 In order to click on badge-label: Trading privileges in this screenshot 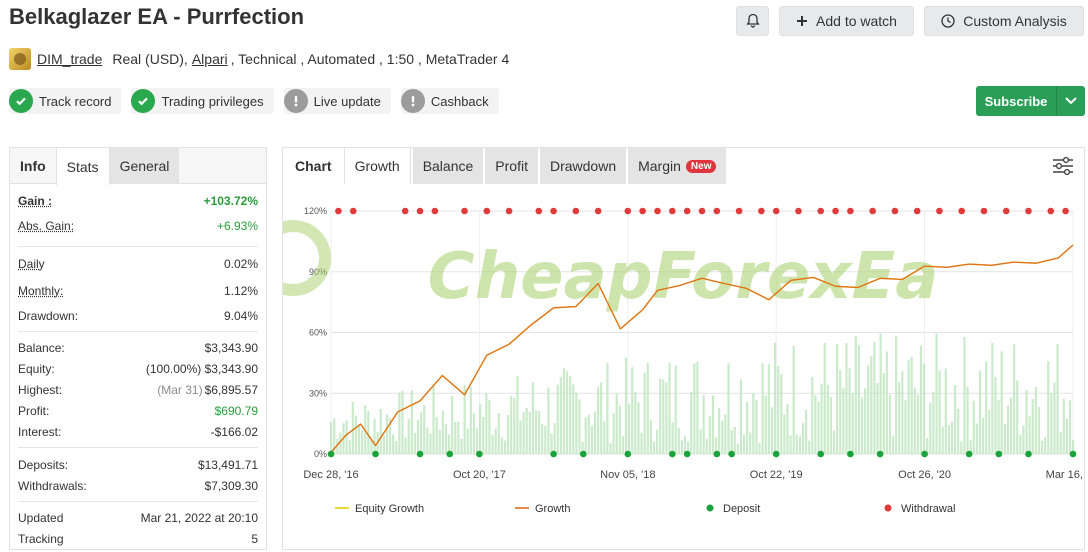, I will do `click(212, 101)`.